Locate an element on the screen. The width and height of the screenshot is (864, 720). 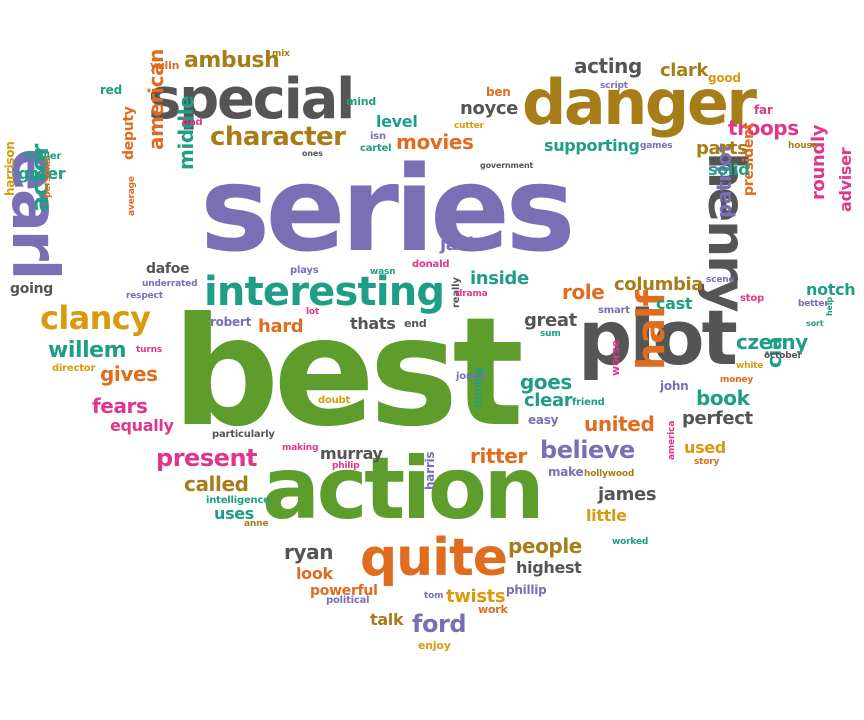
word-believe: believe is located at coordinates (587, 450).